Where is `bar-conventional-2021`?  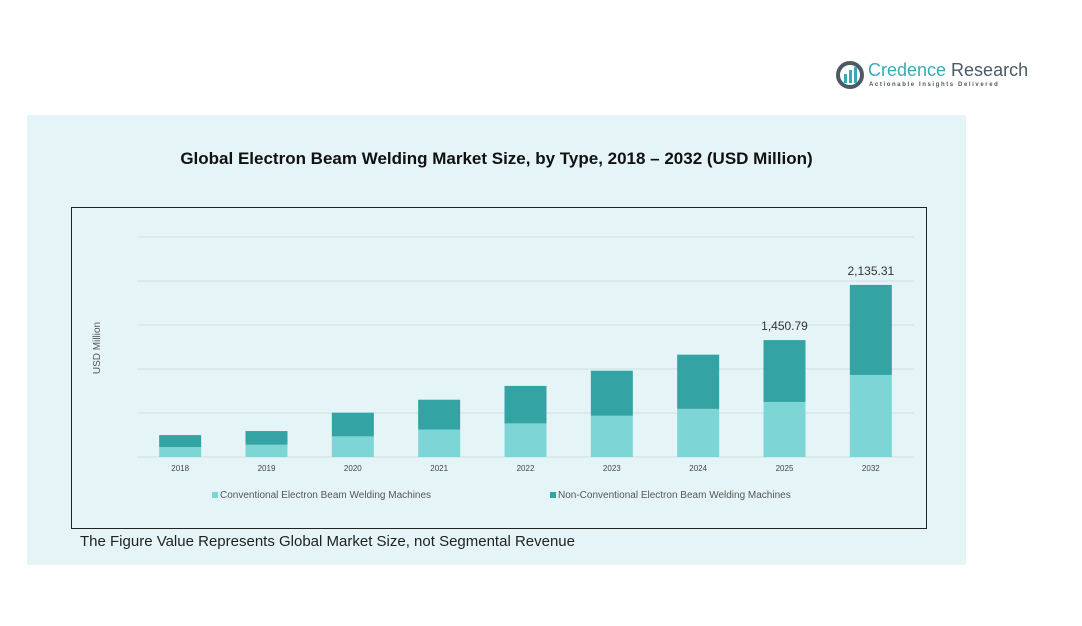 bar-conventional-2021 is located at coordinates (439, 443).